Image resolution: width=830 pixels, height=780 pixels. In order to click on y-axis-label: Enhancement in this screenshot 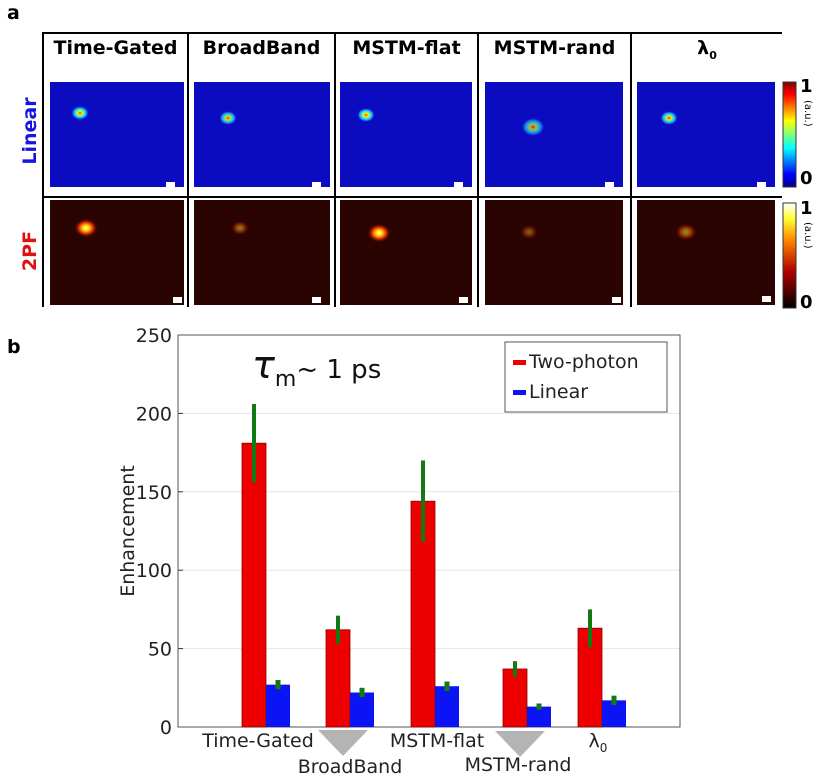, I will do `click(128, 531)`.